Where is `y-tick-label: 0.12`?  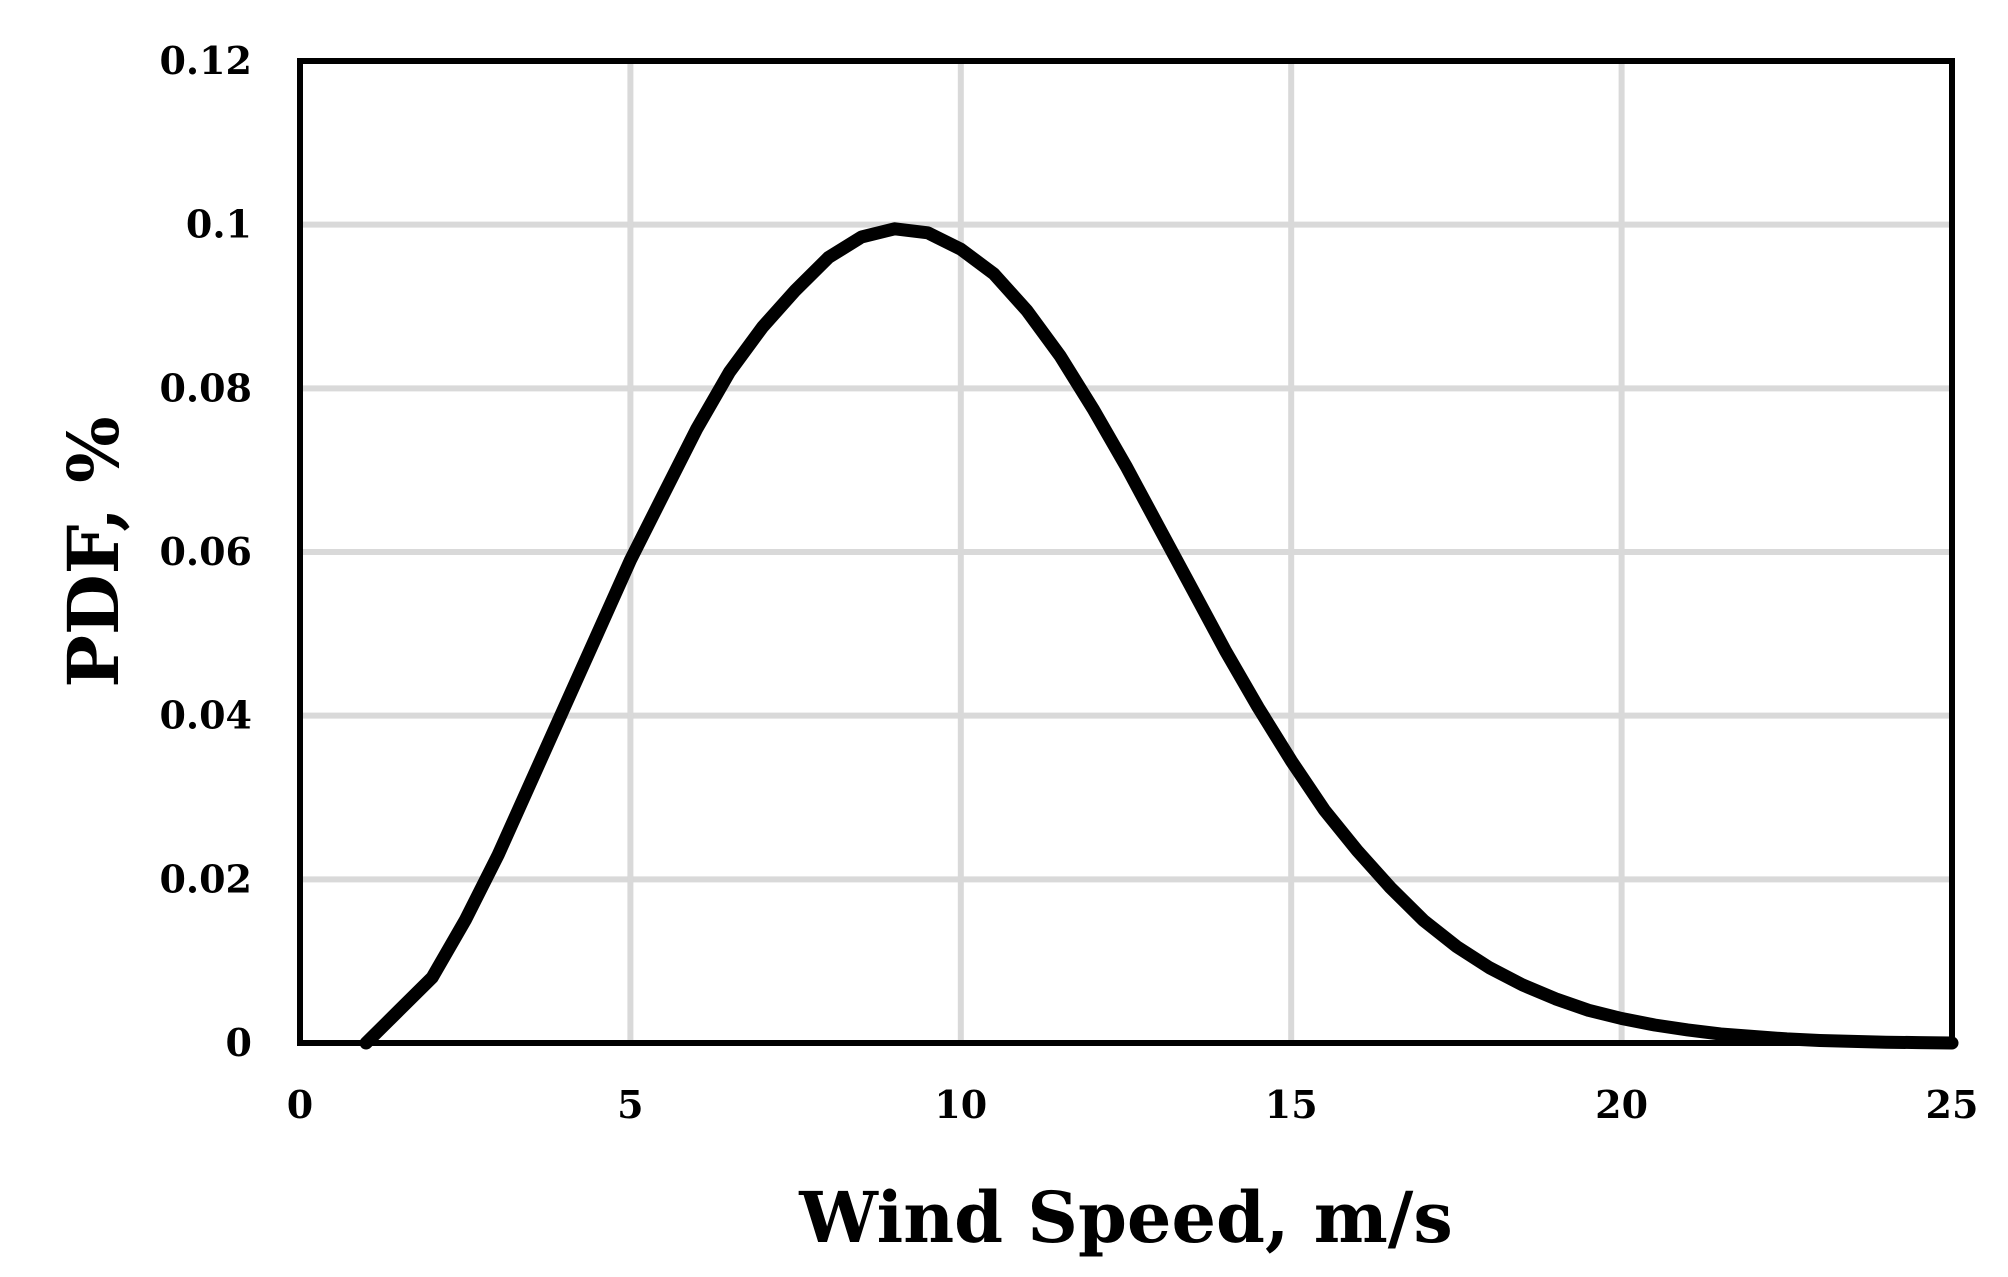
y-tick-label: 0.12 is located at coordinates (205, 60).